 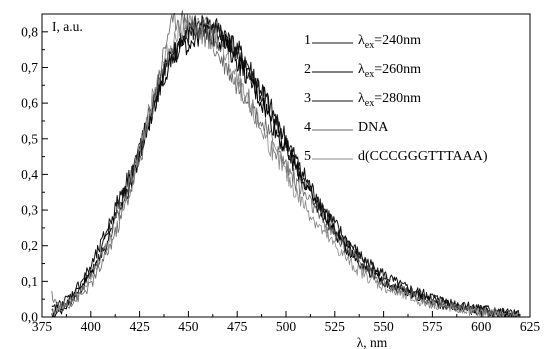 What do you see at coordinates (286, 326) in the screenshot?
I see `x-tick-label: 500` at bounding box center [286, 326].